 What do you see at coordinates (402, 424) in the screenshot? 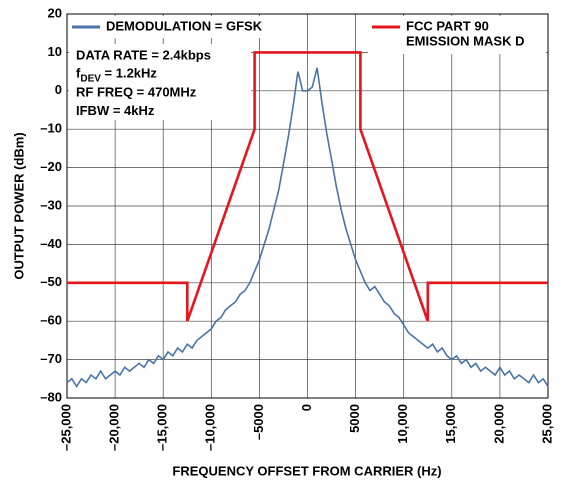
I see `x-tick-label: 10,000` at bounding box center [402, 424].